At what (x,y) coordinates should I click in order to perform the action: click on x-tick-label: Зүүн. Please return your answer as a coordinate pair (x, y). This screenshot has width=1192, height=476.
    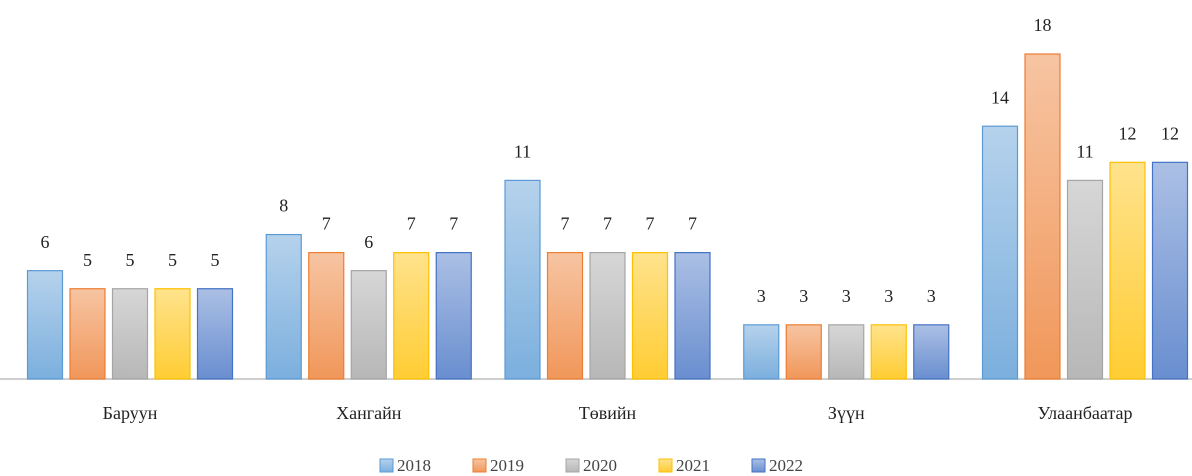
    Looking at the image, I should click on (846, 413).